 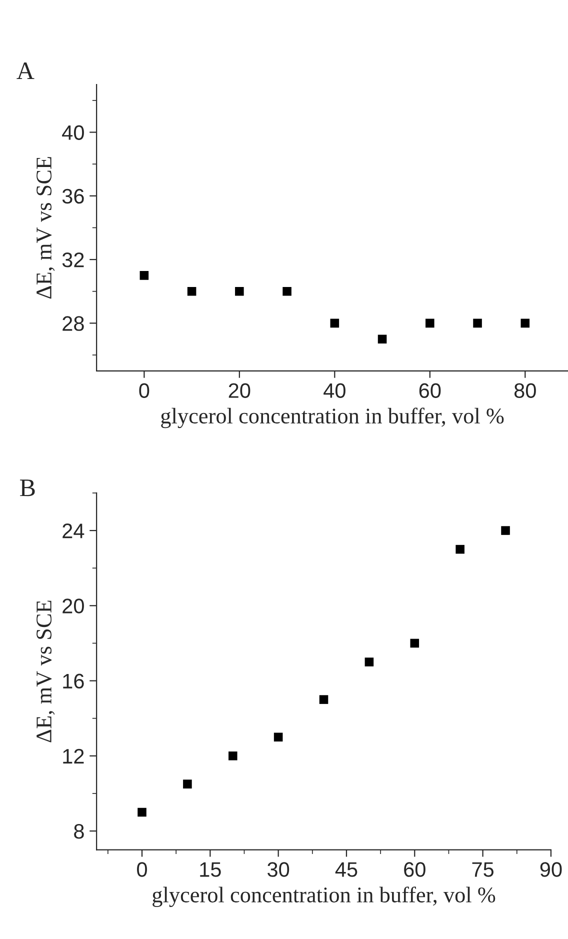 What do you see at coordinates (335, 390) in the screenshot?
I see `x-tick-label: 40` at bounding box center [335, 390].